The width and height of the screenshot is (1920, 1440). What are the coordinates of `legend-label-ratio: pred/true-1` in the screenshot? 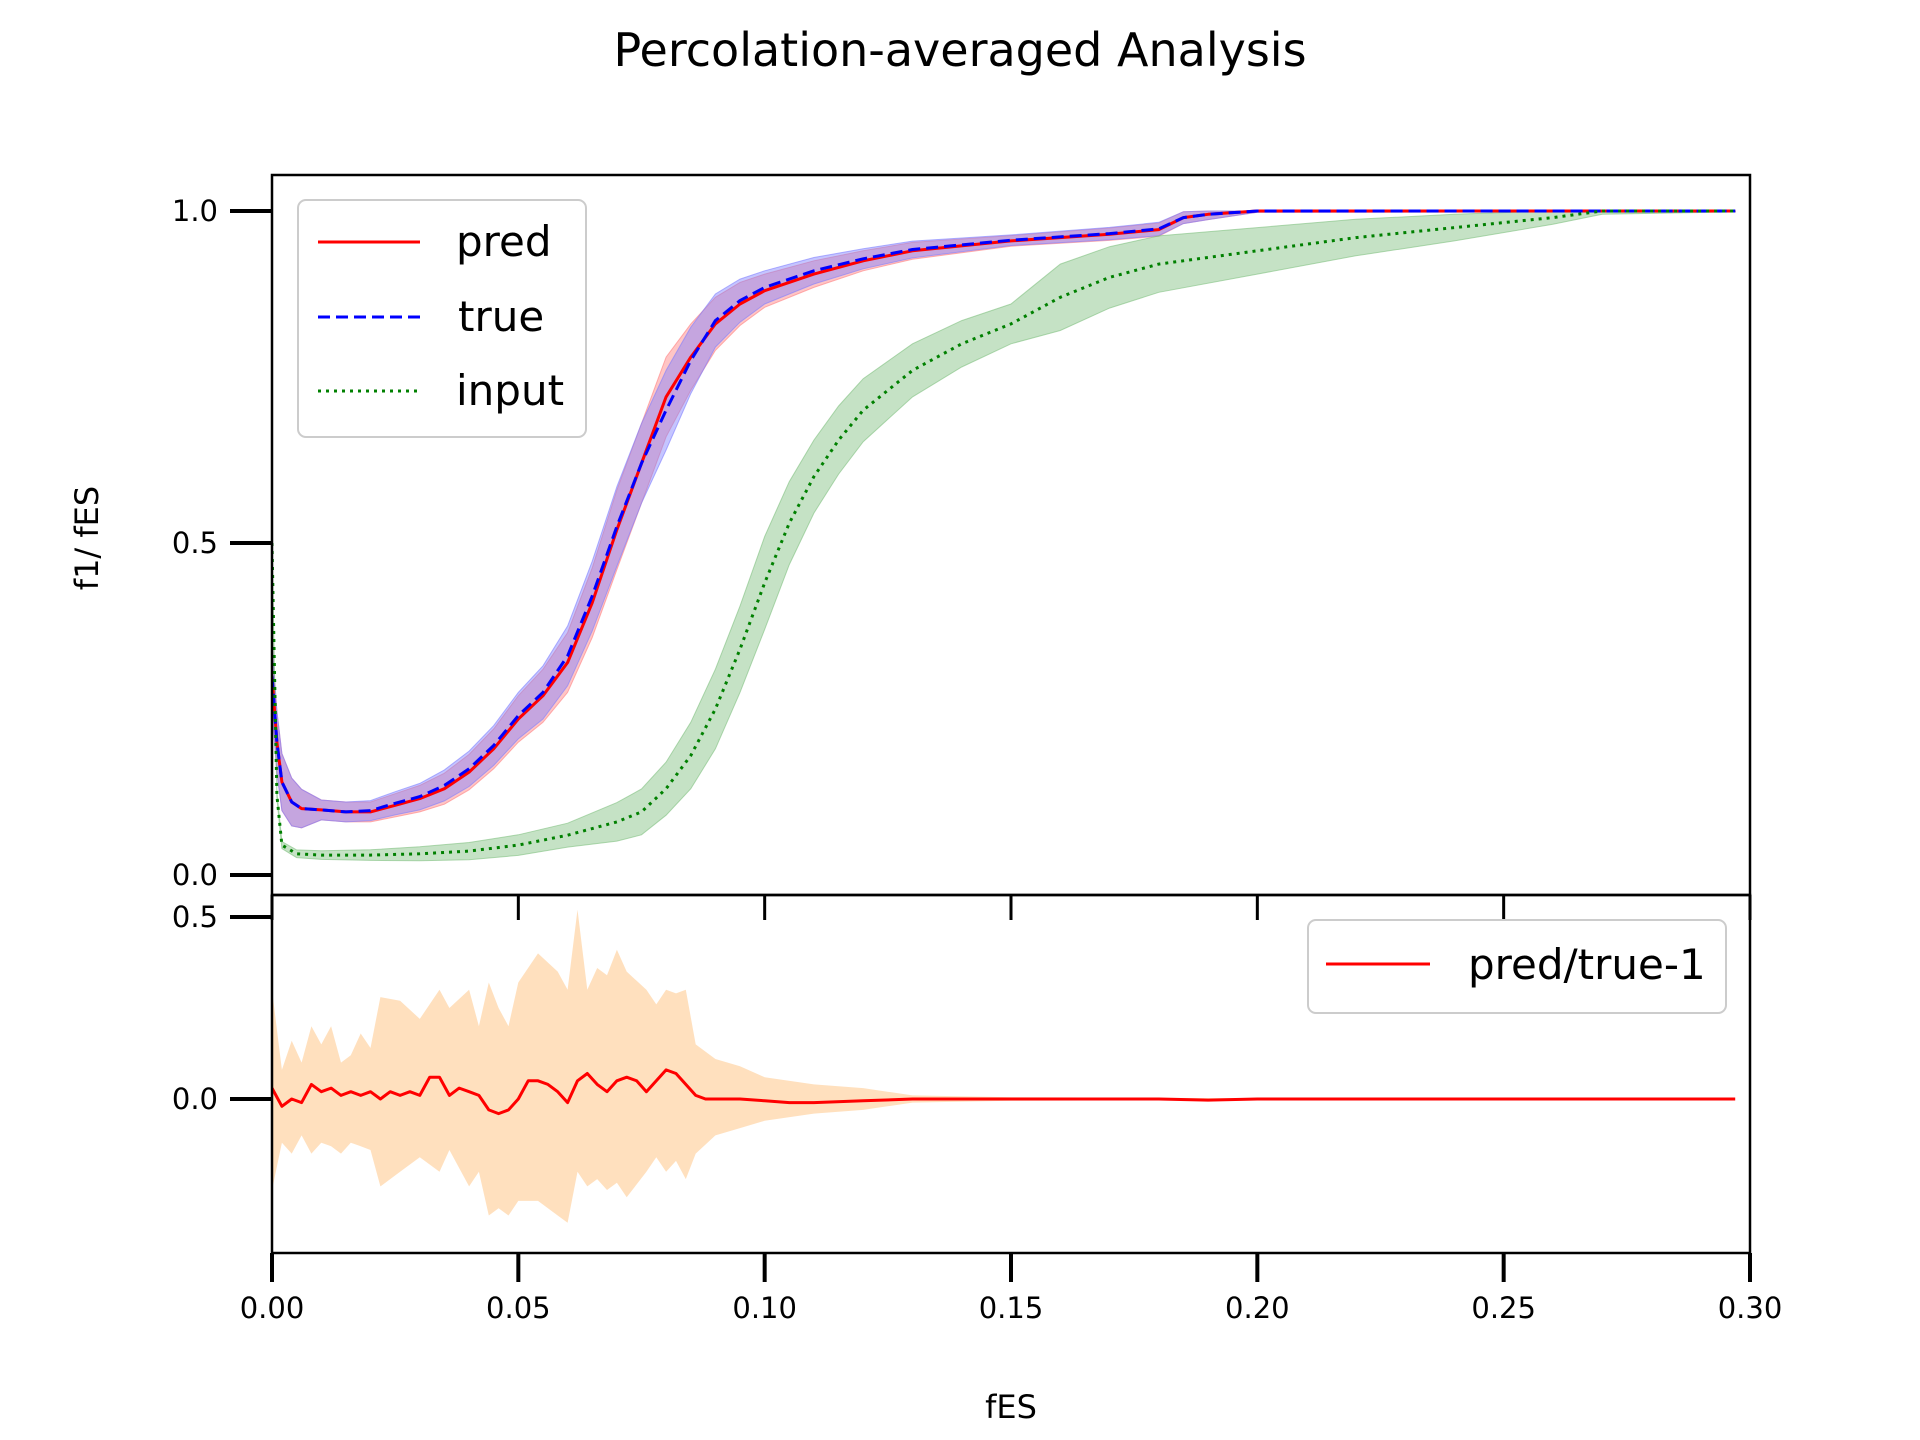 It's located at (1587, 964).